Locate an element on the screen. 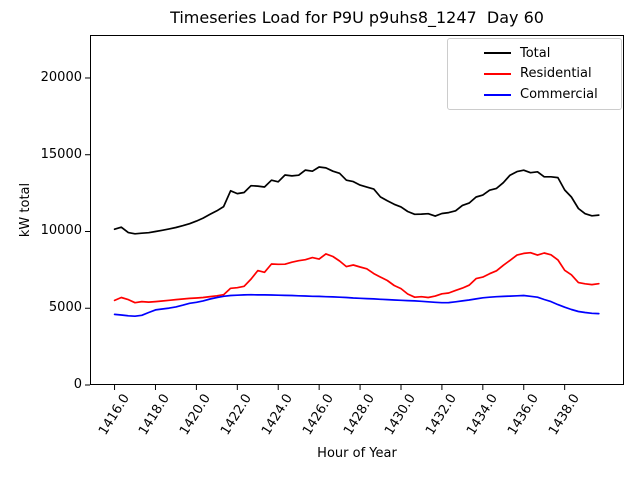  y-tick-label: 15000 is located at coordinates (61, 154).